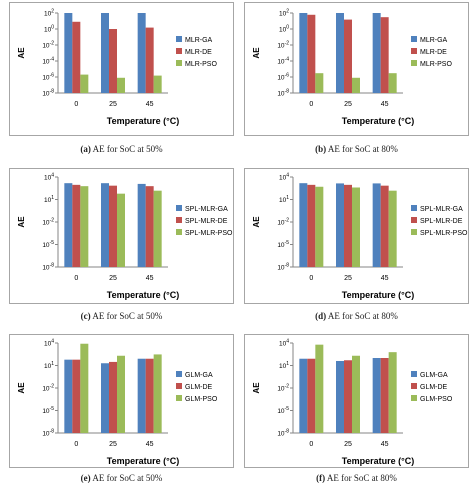  What do you see at coordinates (85, 149) in the screenshot?
I see `caption-letter: (a)` at bounding box center [85, 149].